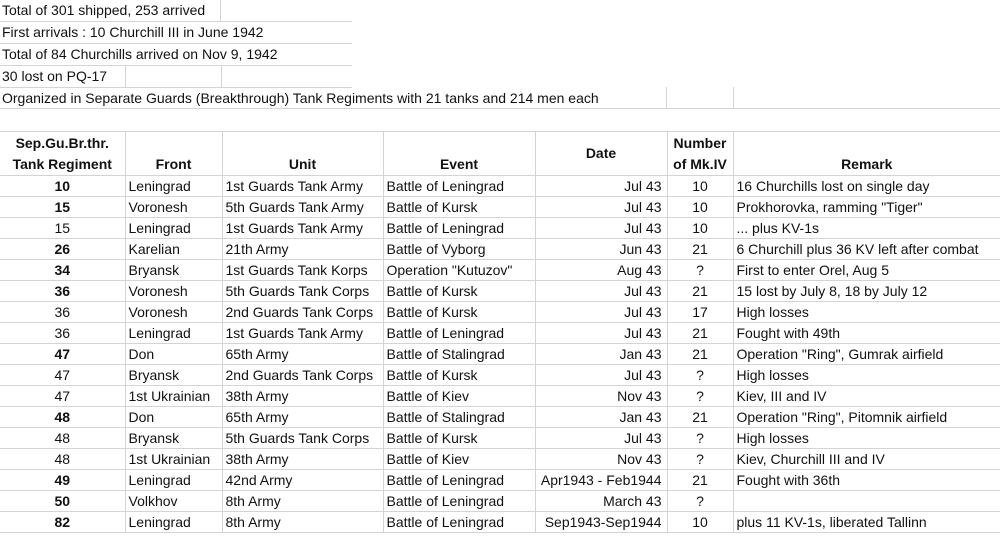 This screenshot has width=1000, height=544. What do you see at coordinates (866, 207) in the screenshot?
I see `cell-remark: Prokhorovka, ramming "Tiger"` at bounding box center [866, 207].